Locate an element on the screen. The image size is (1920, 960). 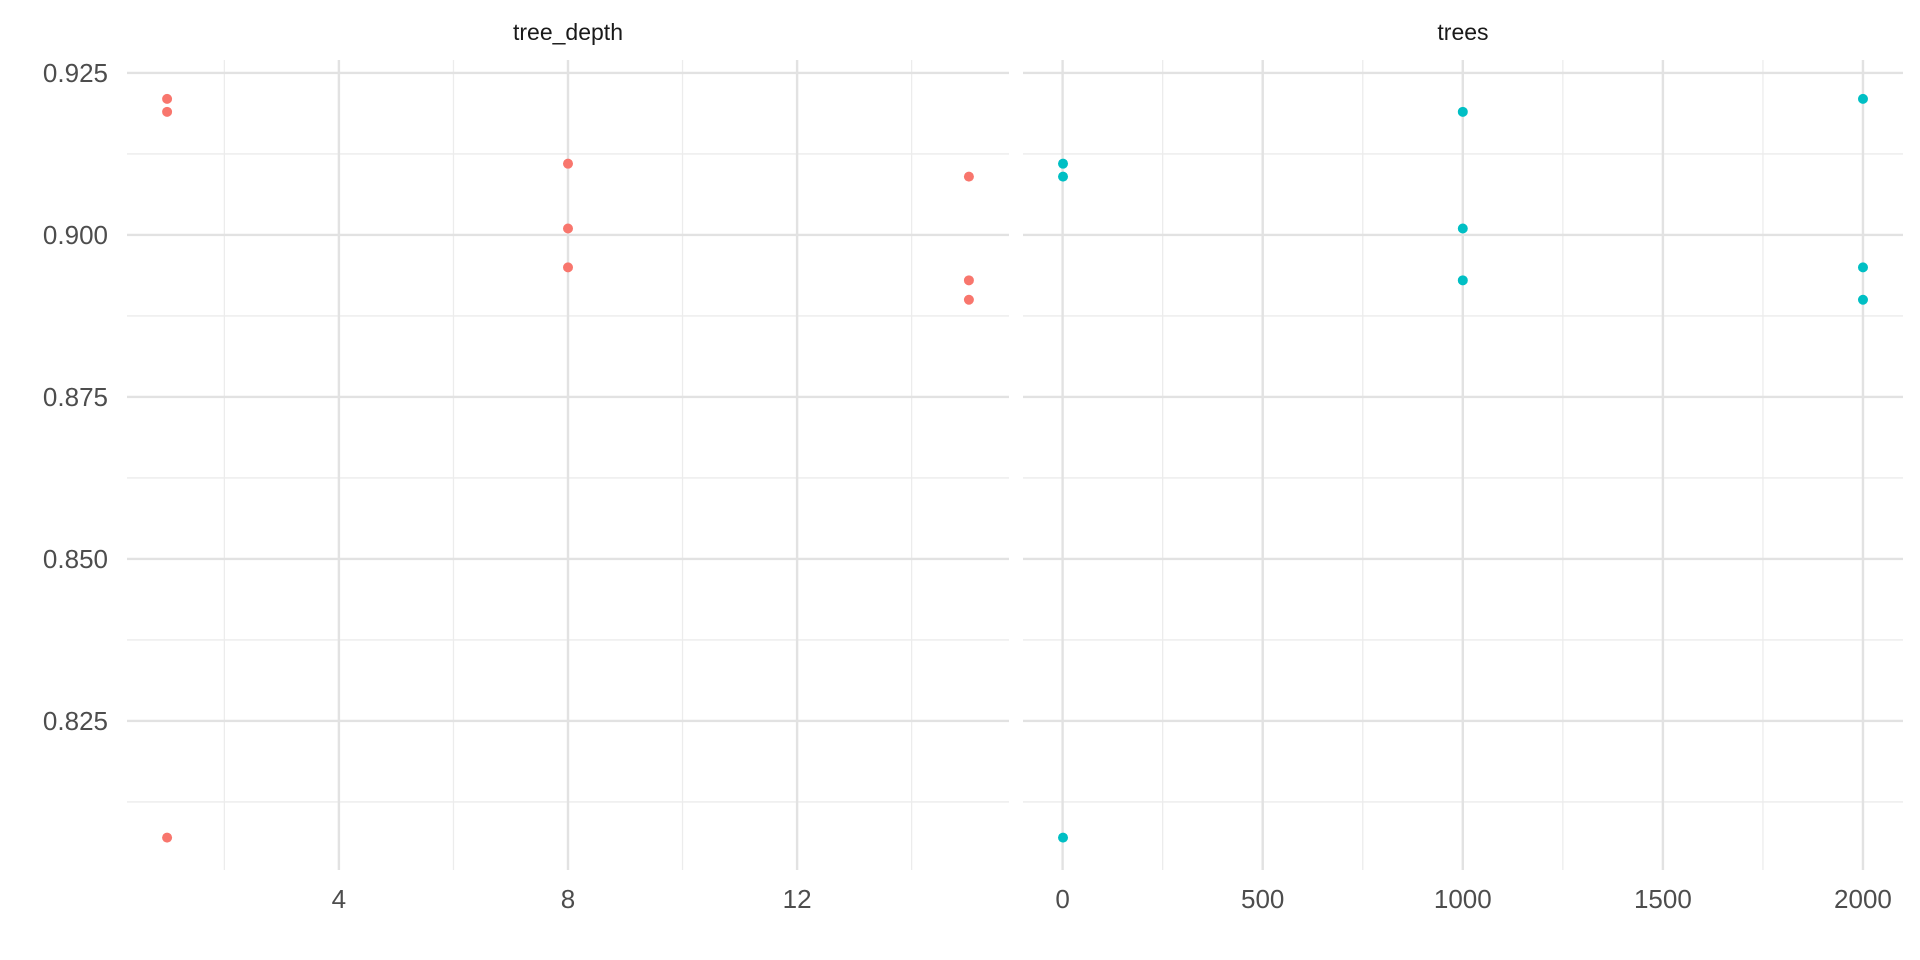
facet-strip-label-trees: trees is located at coordinates (1462, 32).